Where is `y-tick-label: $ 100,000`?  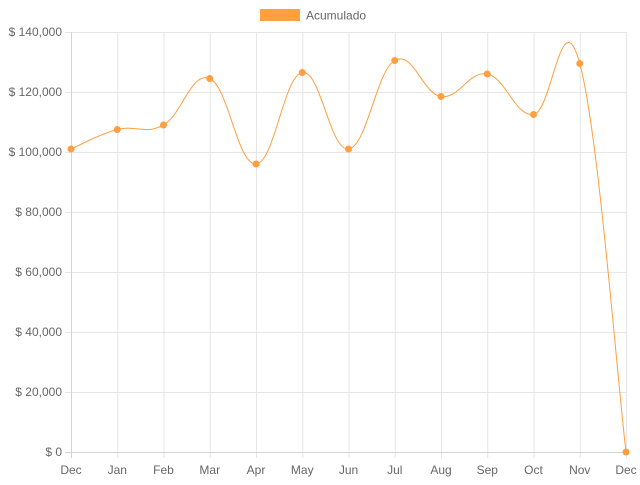 y-tick-label: $ 100,000 is located at coordinates (36, 152).